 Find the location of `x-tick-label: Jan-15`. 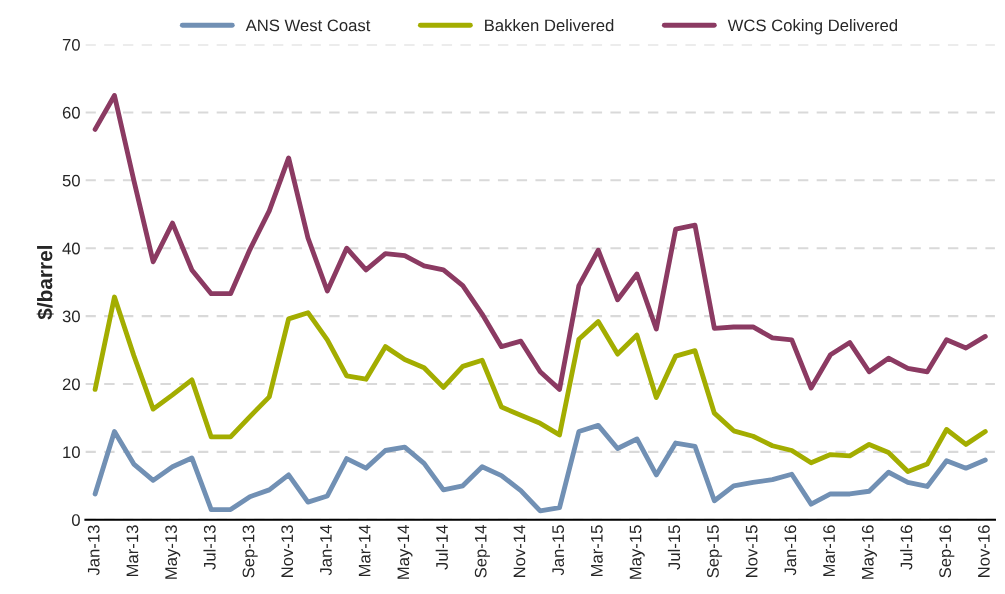

x-tick-label: Jan-15 is located at coordinates (558, 550).